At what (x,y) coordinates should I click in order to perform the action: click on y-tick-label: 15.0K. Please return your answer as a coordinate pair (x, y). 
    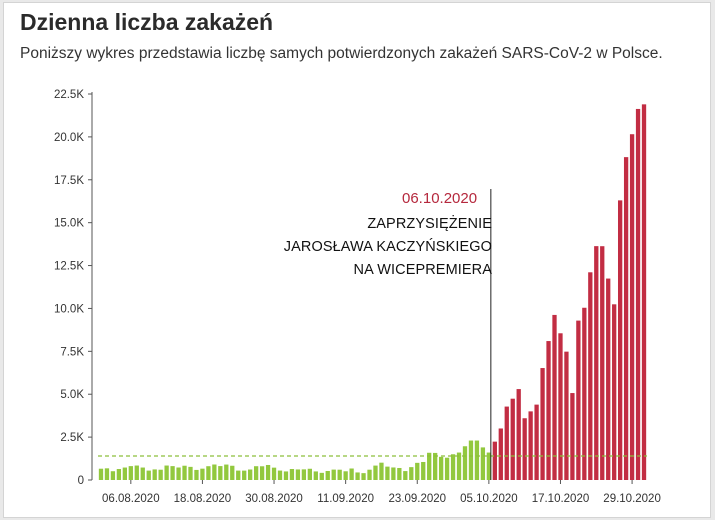
    Looking at the image, I should click on (69, 224).